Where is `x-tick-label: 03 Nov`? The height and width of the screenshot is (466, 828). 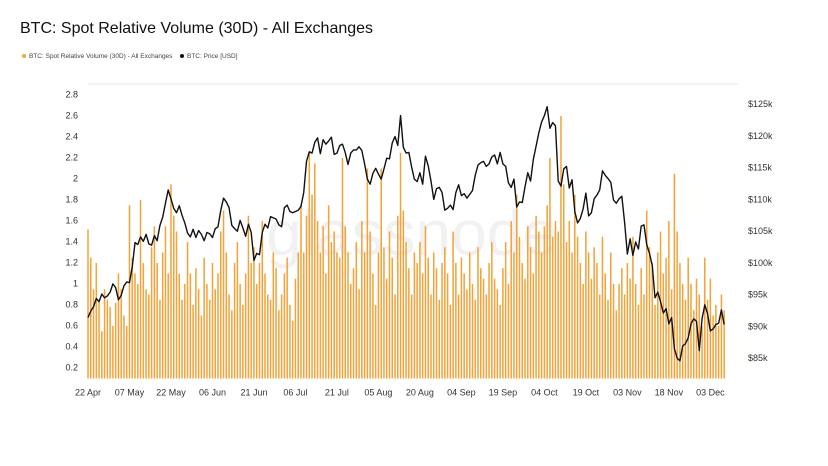 x-tick-label: 03 Nov is located at coordinates (627, 392).